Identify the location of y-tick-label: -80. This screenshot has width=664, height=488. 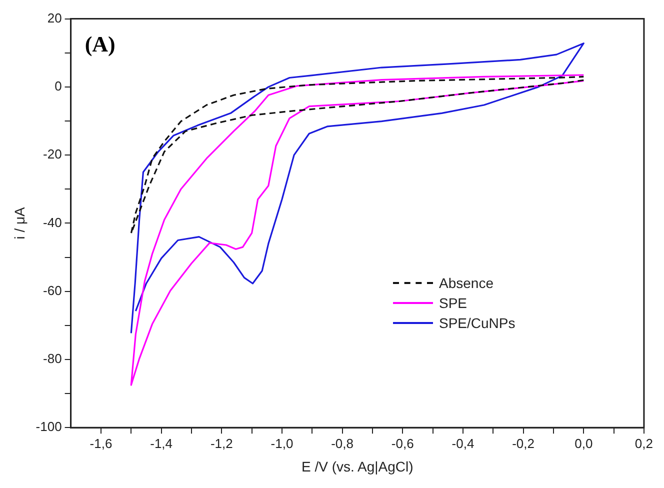
(52, 358).